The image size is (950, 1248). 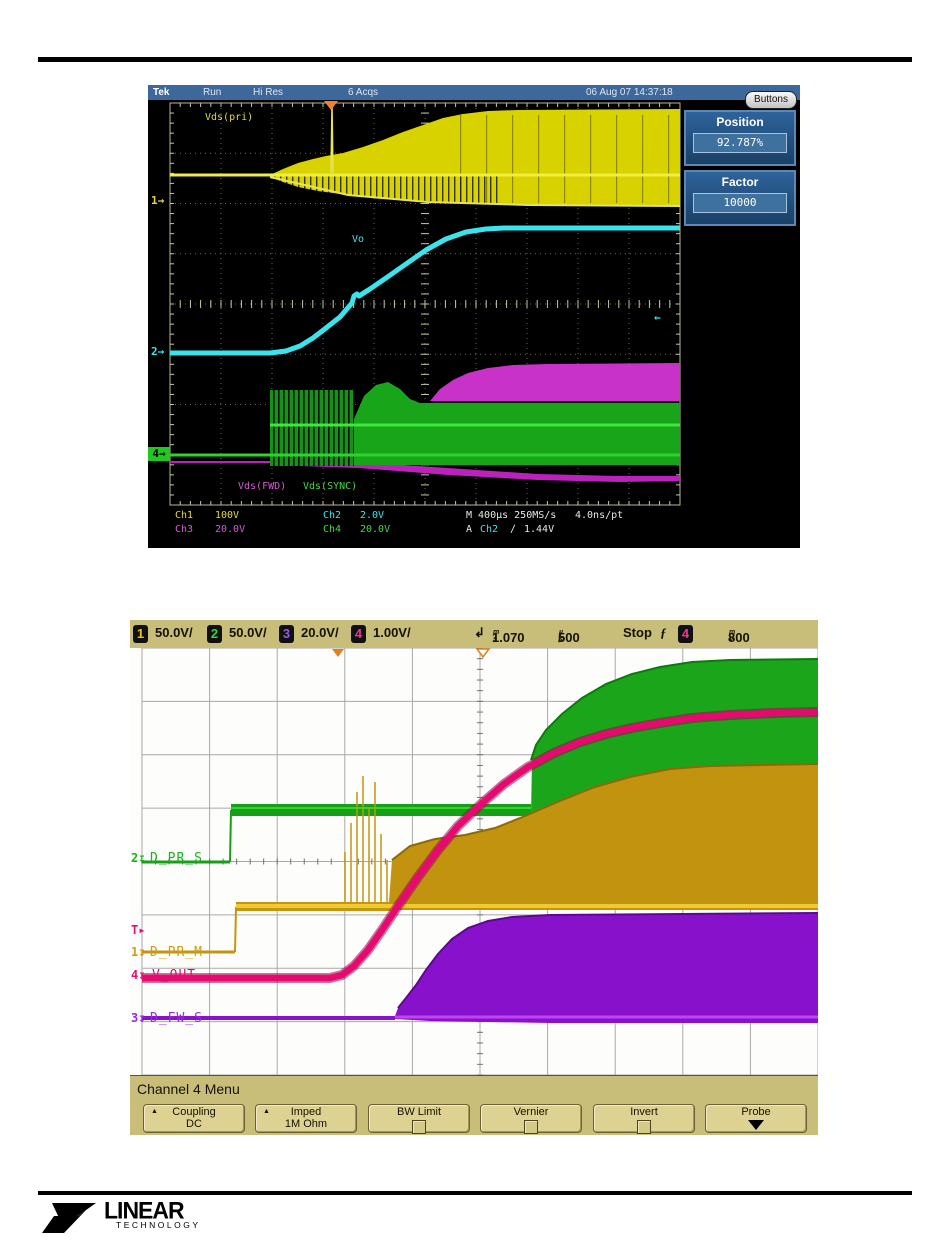 What do you see at coordinates (539, 529) in the screenshot?
I see `trigger-level: 1.44V` at bounding box center [539, 529].